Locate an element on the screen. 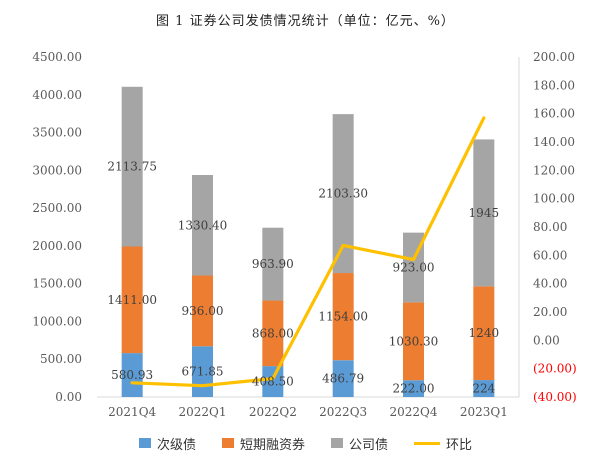 This screenshot has height=472, width=611. legend-item-short-term-bill: 短期融资券 is located at coordinates (263, 443).